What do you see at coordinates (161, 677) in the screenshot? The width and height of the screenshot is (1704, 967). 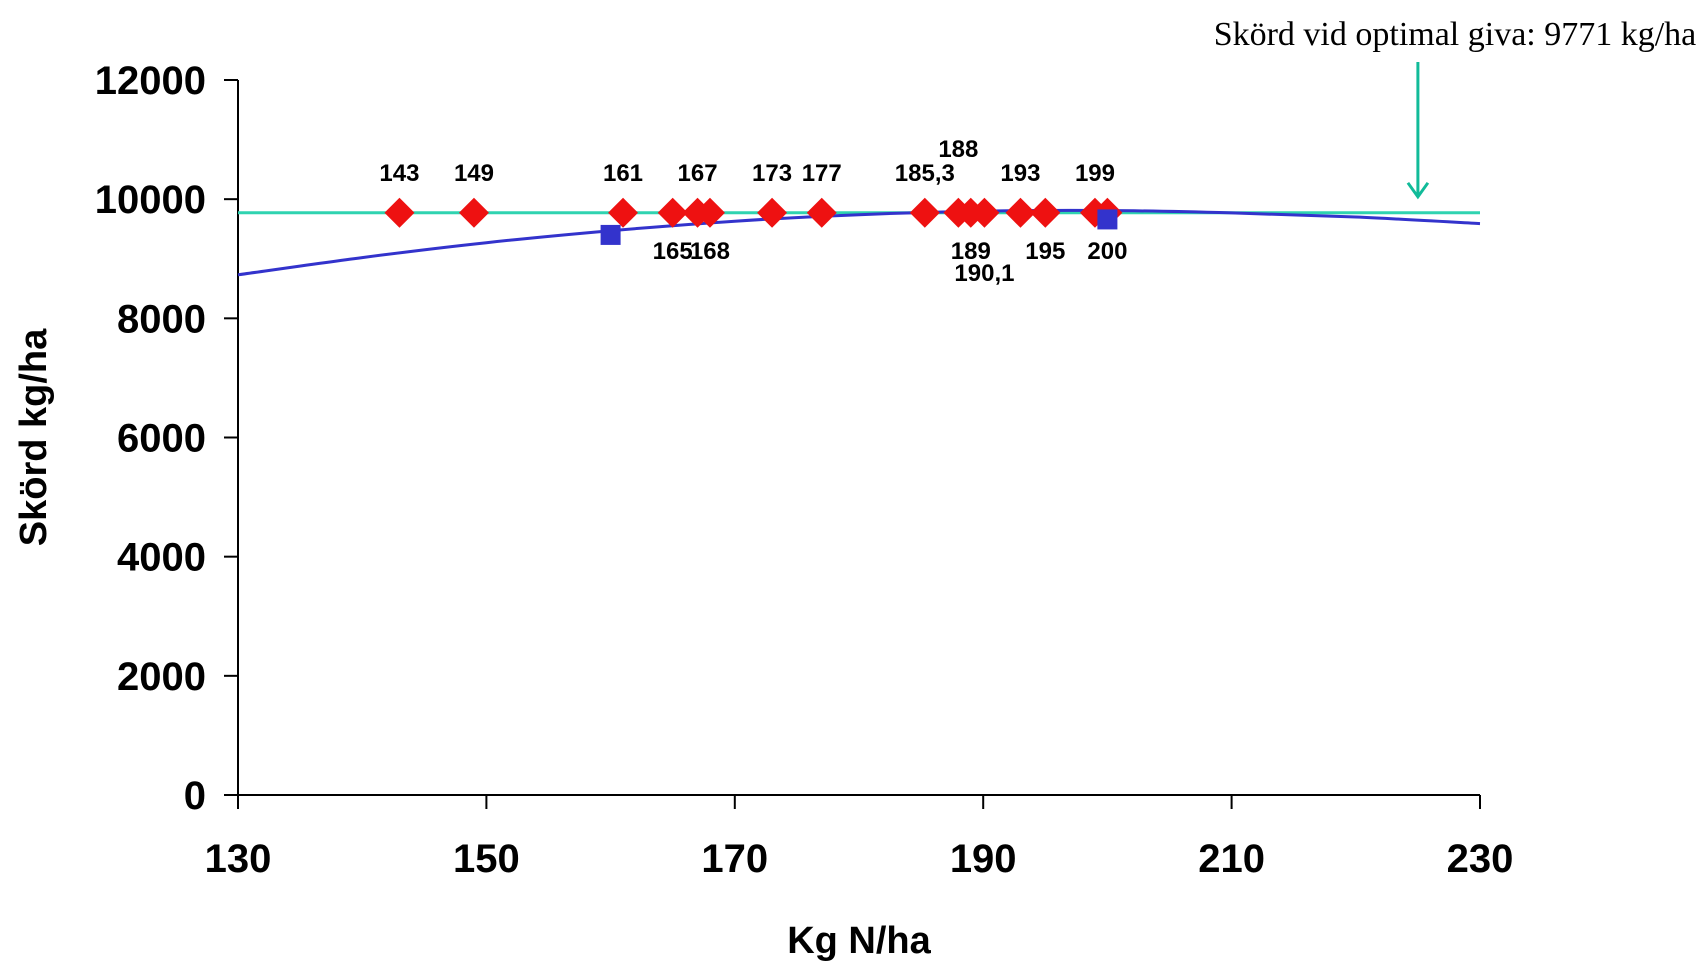 I see `y-tick-label: 2000` at bounding box center [161, 677].